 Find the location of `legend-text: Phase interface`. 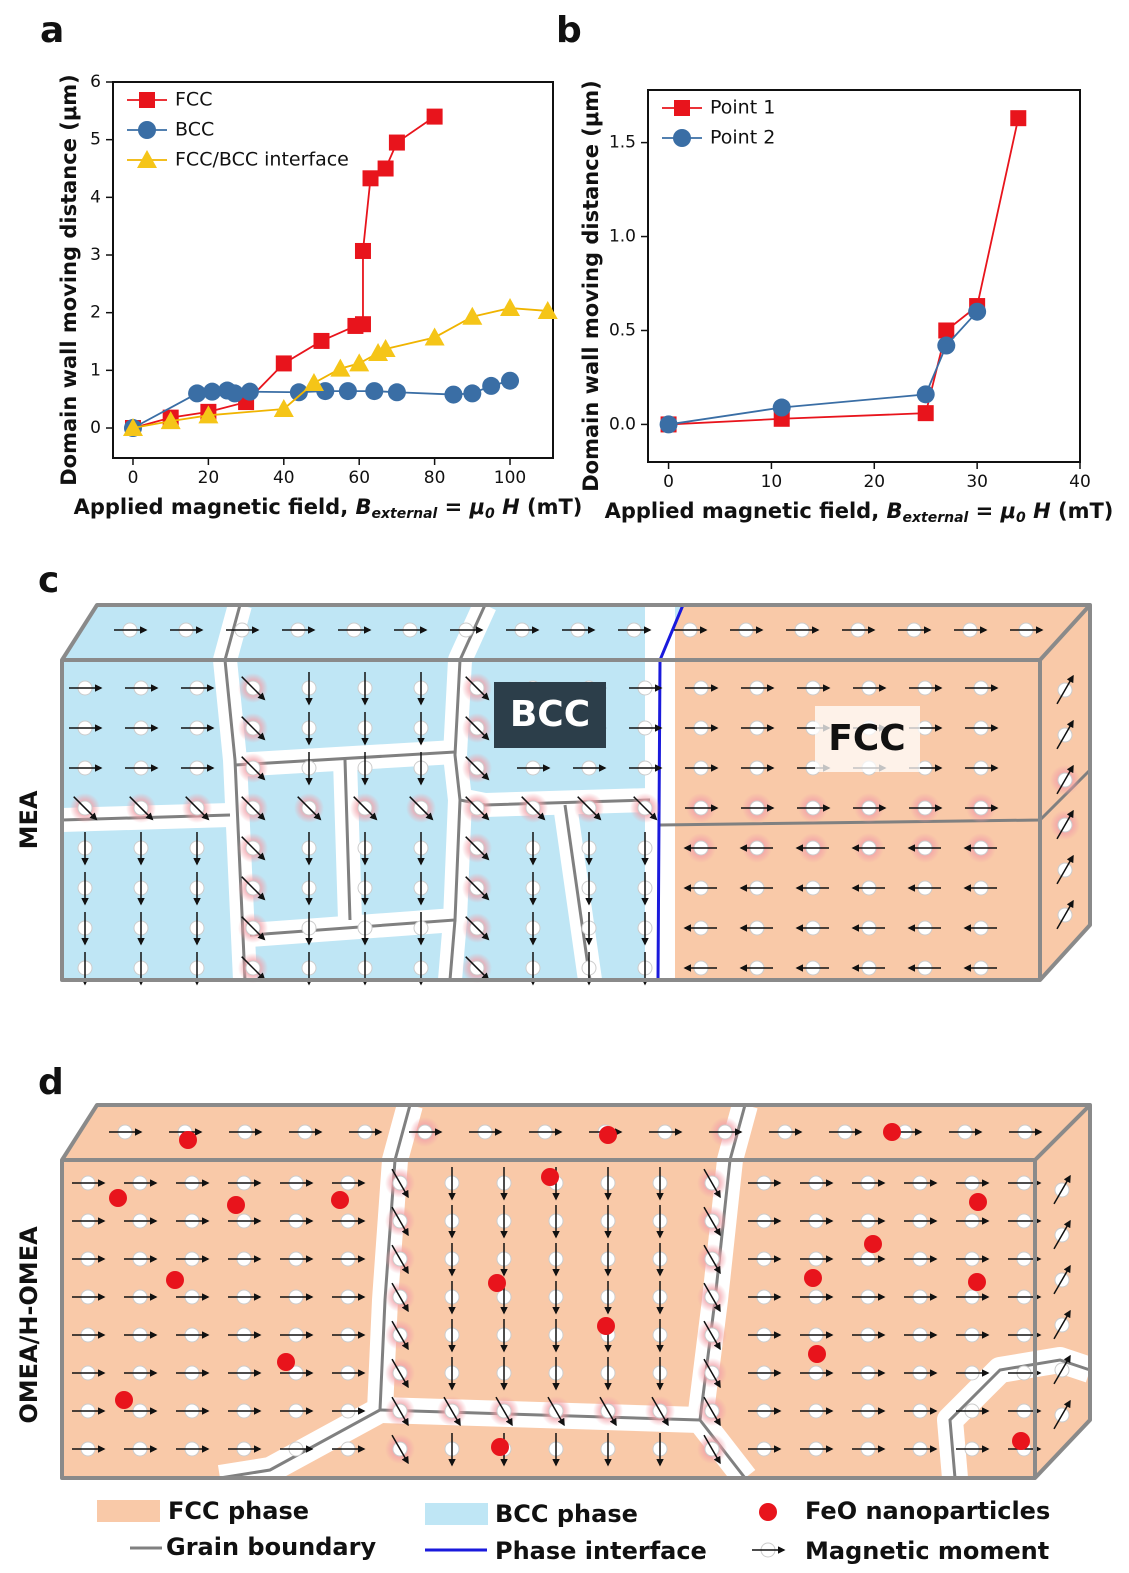

legend-text: Phase interface is located at coordinates (601, 1551).